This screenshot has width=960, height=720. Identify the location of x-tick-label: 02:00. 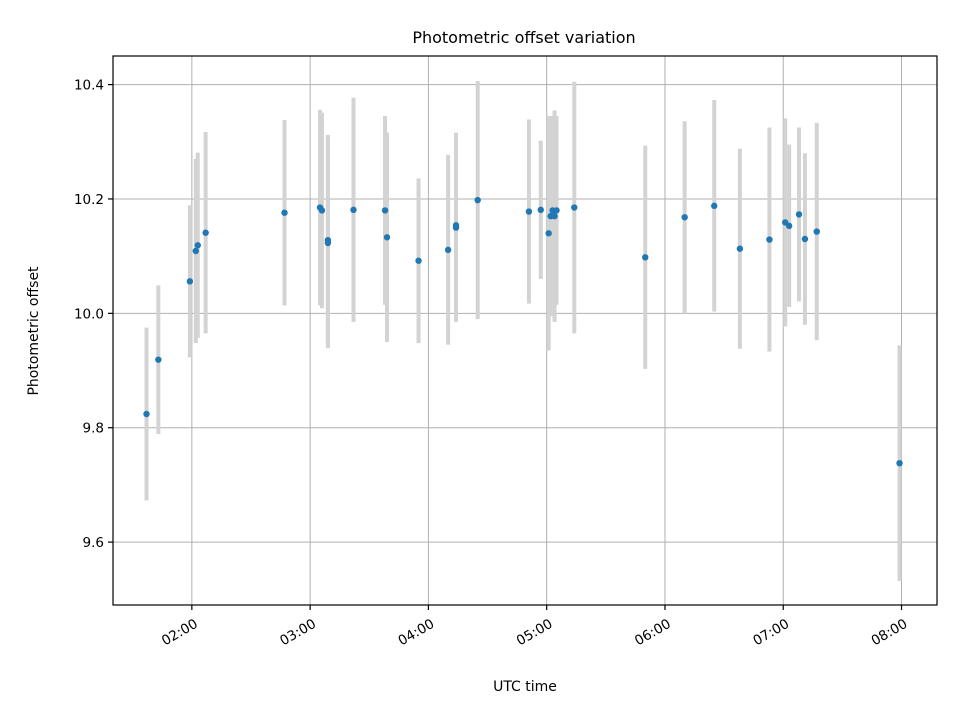
(180, 632).